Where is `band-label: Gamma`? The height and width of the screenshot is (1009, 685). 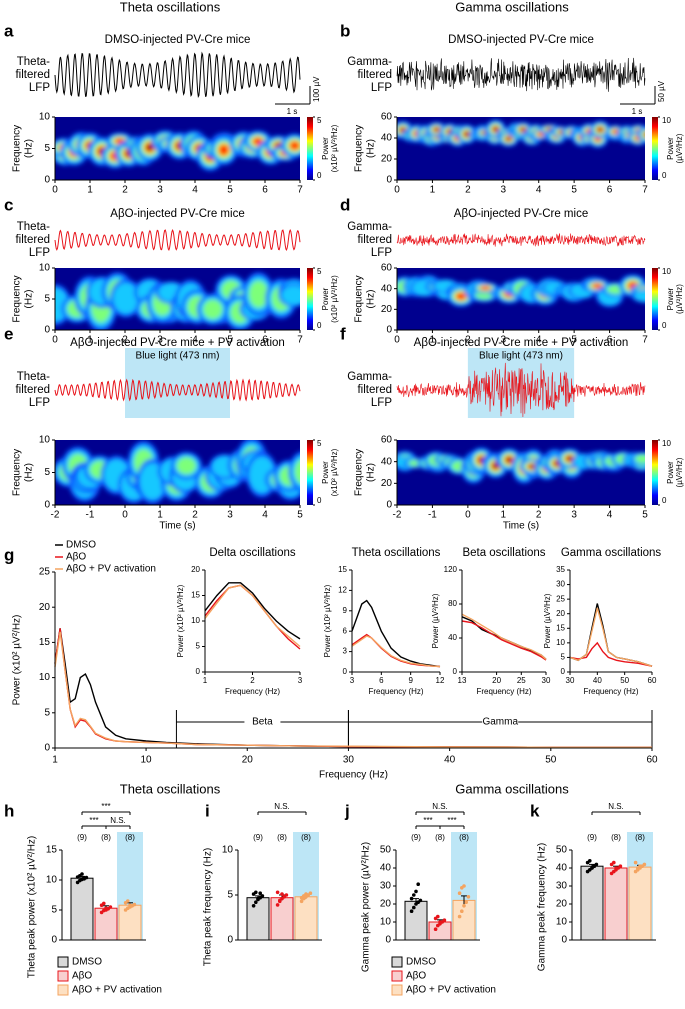 band-label: Gamma is located at coordinates (500, 722).